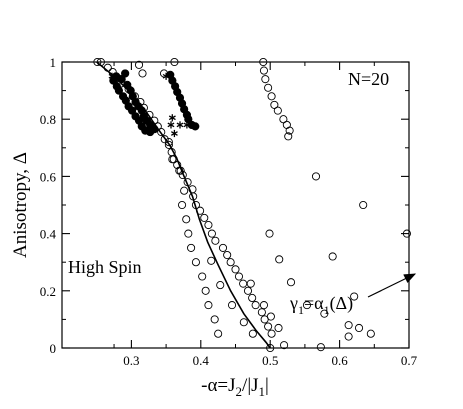 This screenshot has width=463, height=409. I want to click on x-tick-label: 0.7, so click(409, 360).